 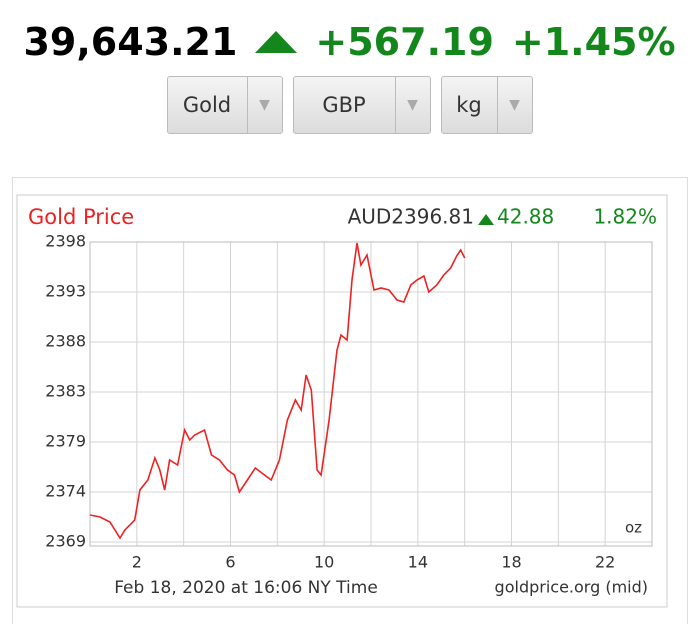 I want to click on unit-label: oz, so click(x=633, y=528).